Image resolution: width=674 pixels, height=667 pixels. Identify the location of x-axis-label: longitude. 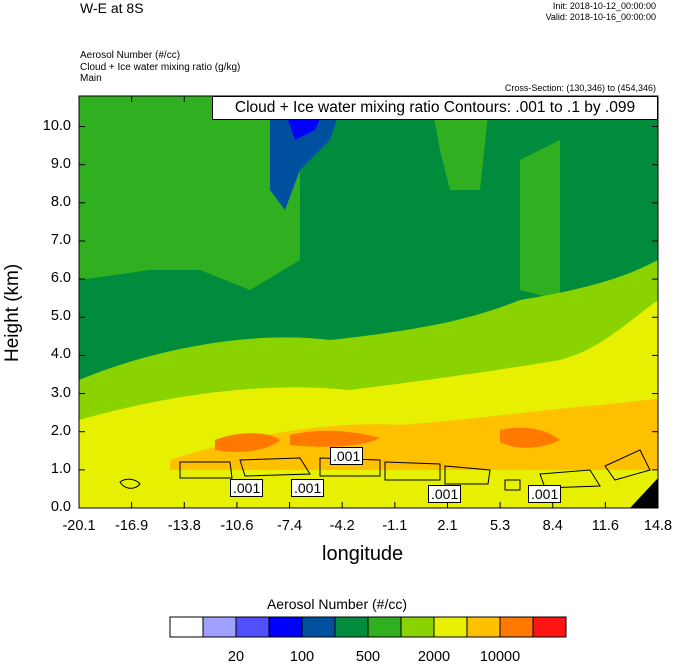
(363, 554).